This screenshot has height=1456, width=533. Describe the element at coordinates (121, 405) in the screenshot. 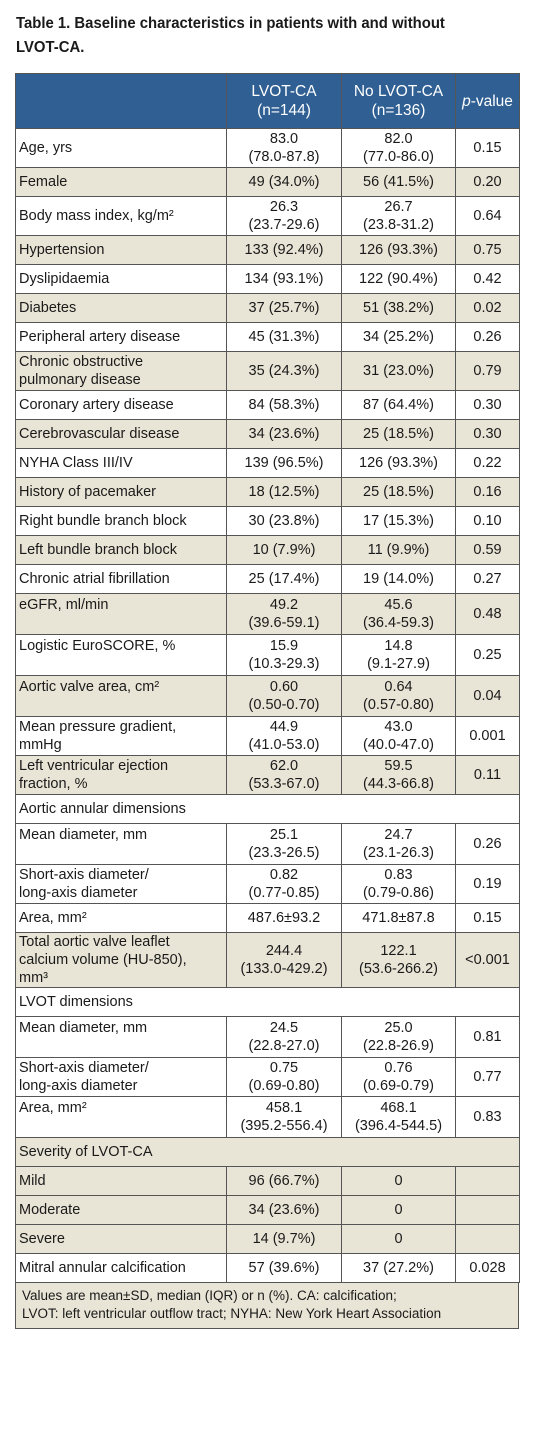

I see `row-label: Coronary artery disease` at that location.